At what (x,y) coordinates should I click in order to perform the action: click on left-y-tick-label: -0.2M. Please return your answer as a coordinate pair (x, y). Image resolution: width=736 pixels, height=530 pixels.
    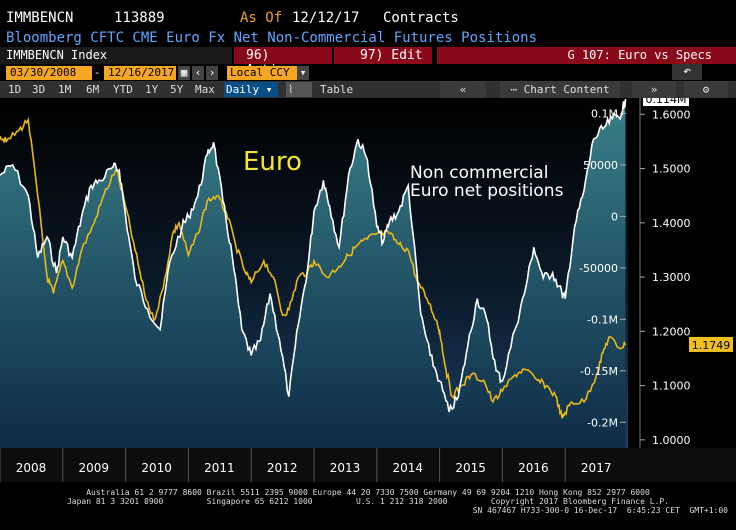
    Looking at the image, I should click on (602, 422).